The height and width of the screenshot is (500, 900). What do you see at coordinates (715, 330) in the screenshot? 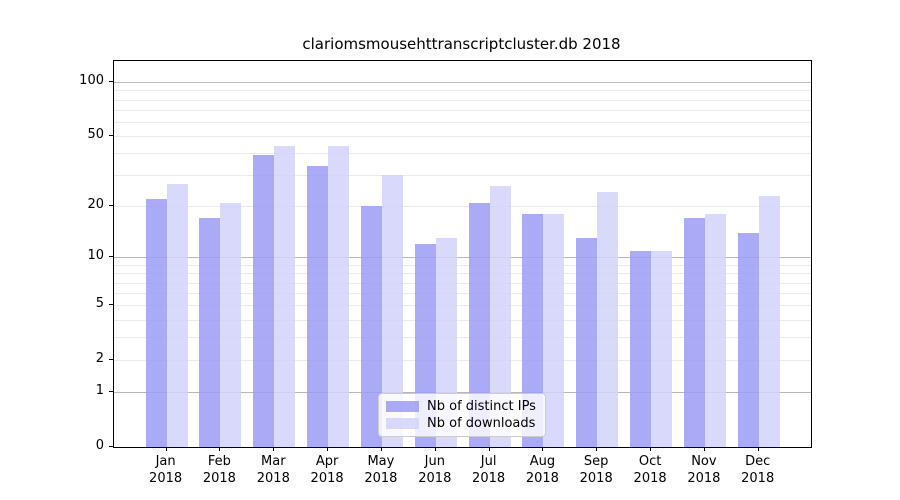
I see `bar-nov-downloads` at bounding box center [715, 330].